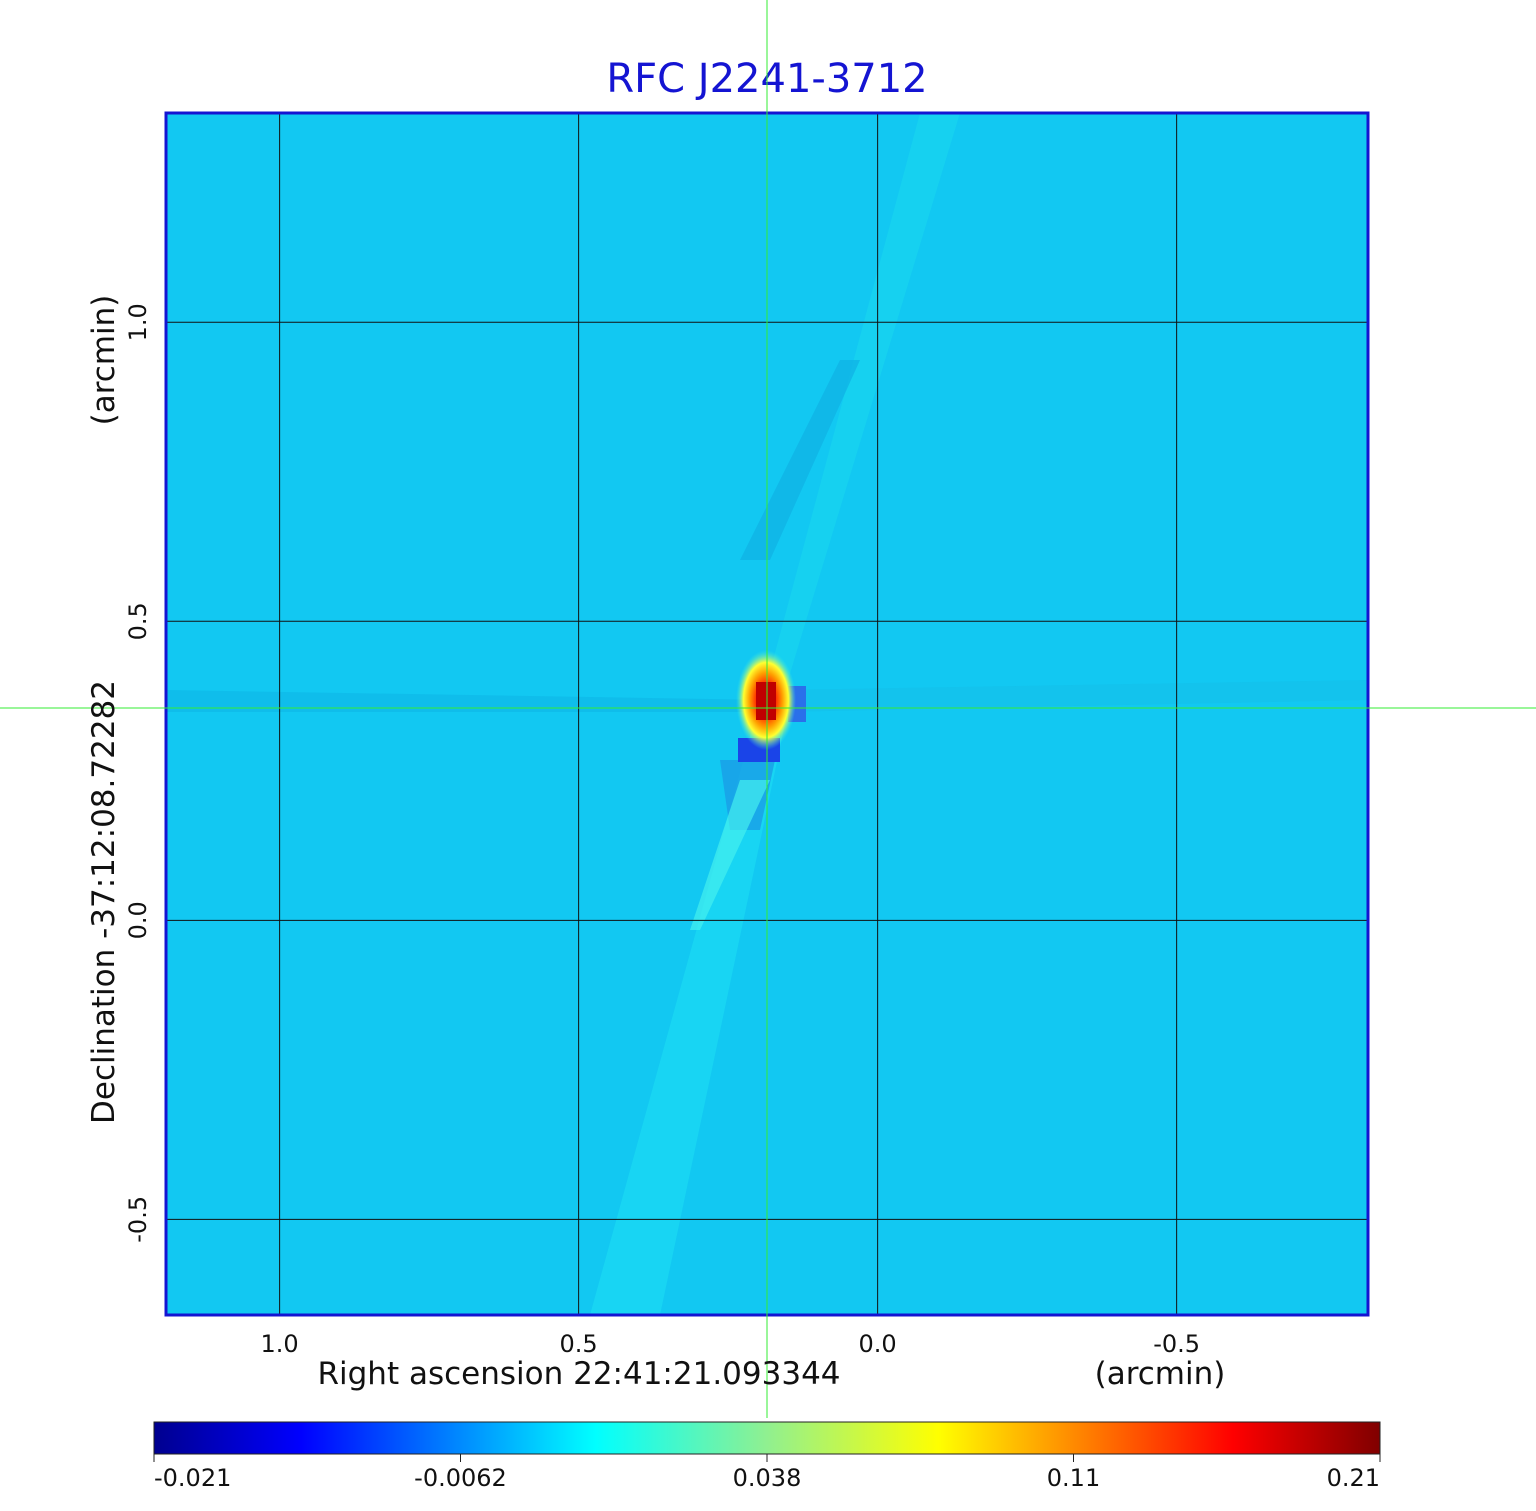 This screenshot has height=1511, width=1536. I want to click on y-tick-label: 0.5, so click(138, 621).